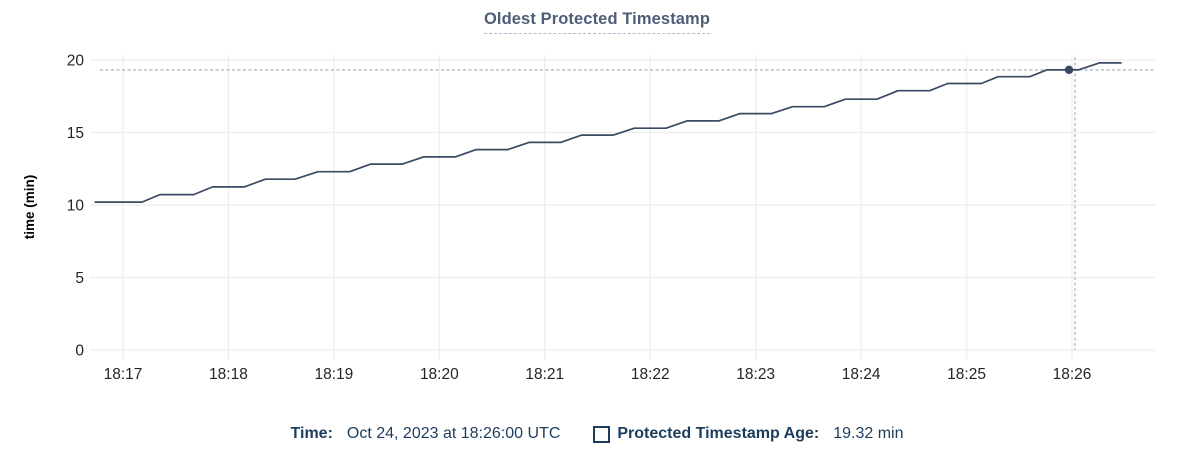 The image size is (1194, 466). What do you see at coordinates (228, 374) in the screenshot?
I see `x-tick-label: 18:18` at bounding box center [228, 374].